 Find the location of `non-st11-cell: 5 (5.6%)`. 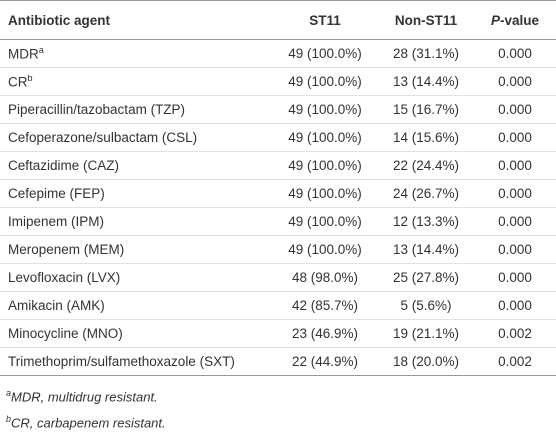

non-st11-cell: 5 (5.6%) is located at coordinates (426, 305).